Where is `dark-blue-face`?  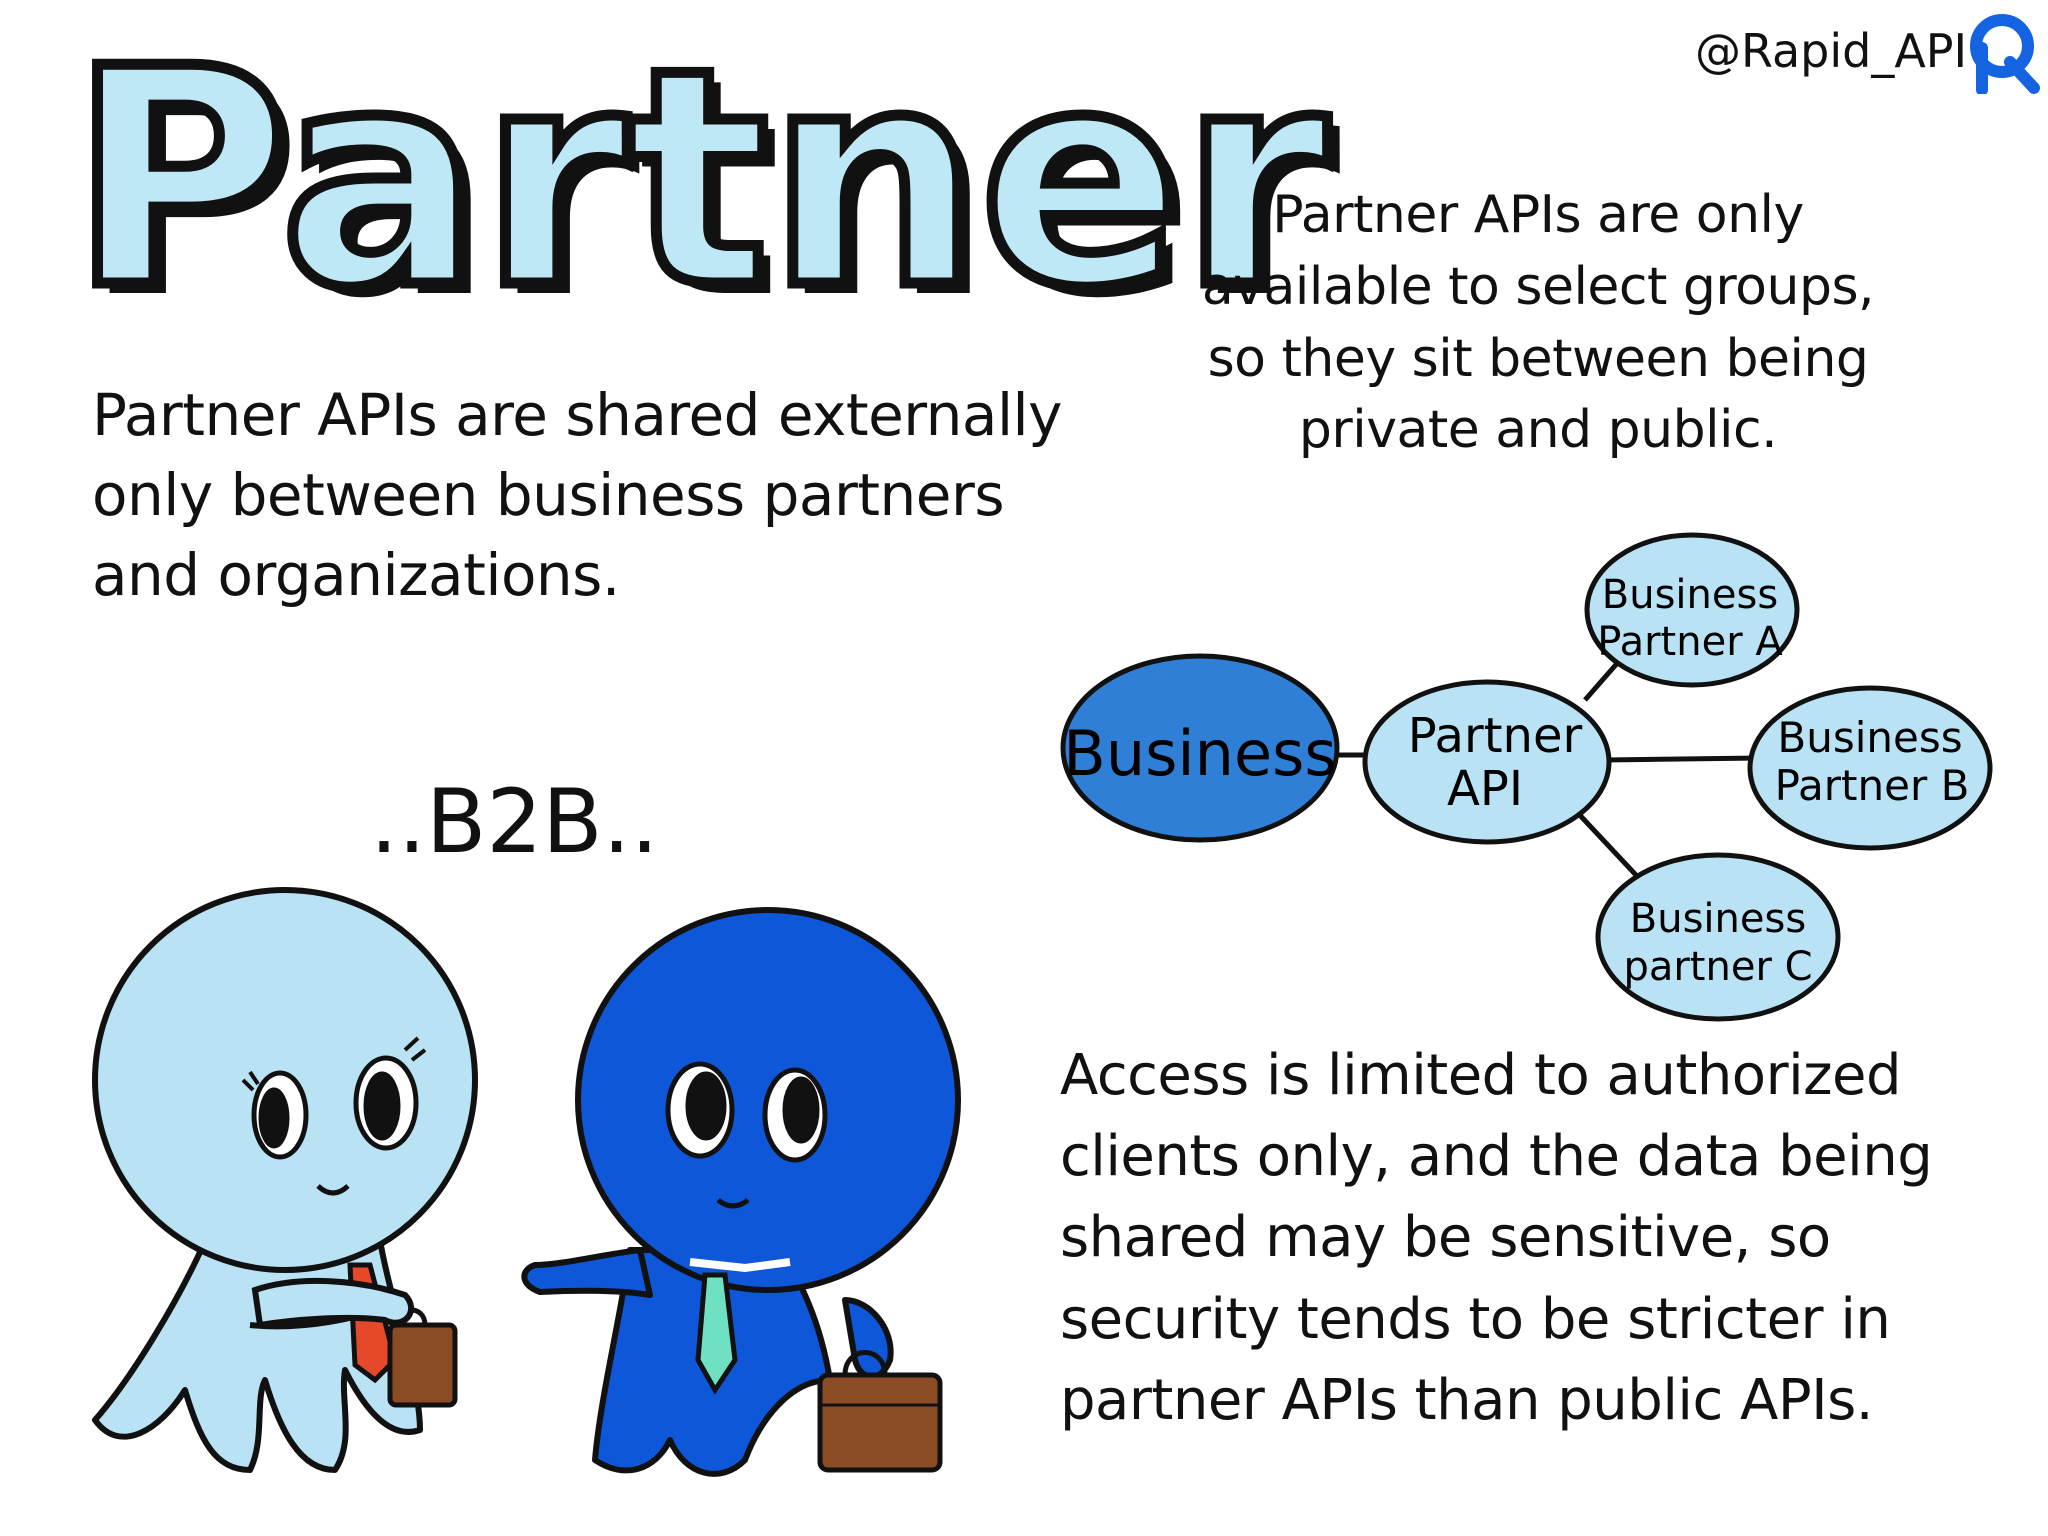
dark-blue-face is located at coordinates (746, 1135).